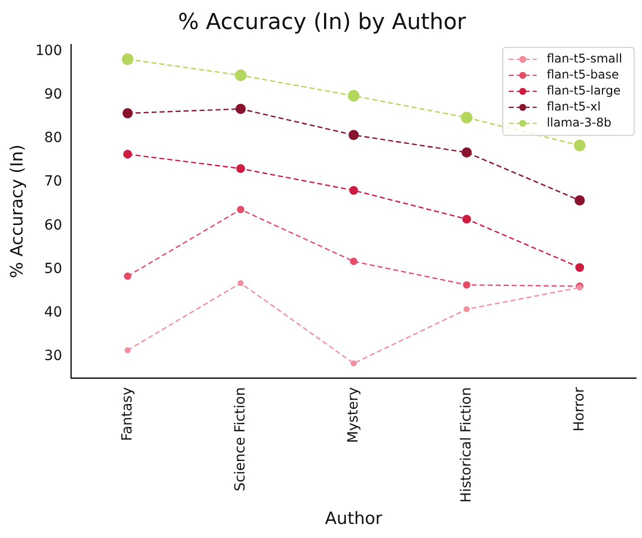 Image resolution: width=642 pixels, height=538 pixels. Describe the element at coordinates (466, 445) in the screenshot. I see `x-tick-label: Historical Fiction` at that location.